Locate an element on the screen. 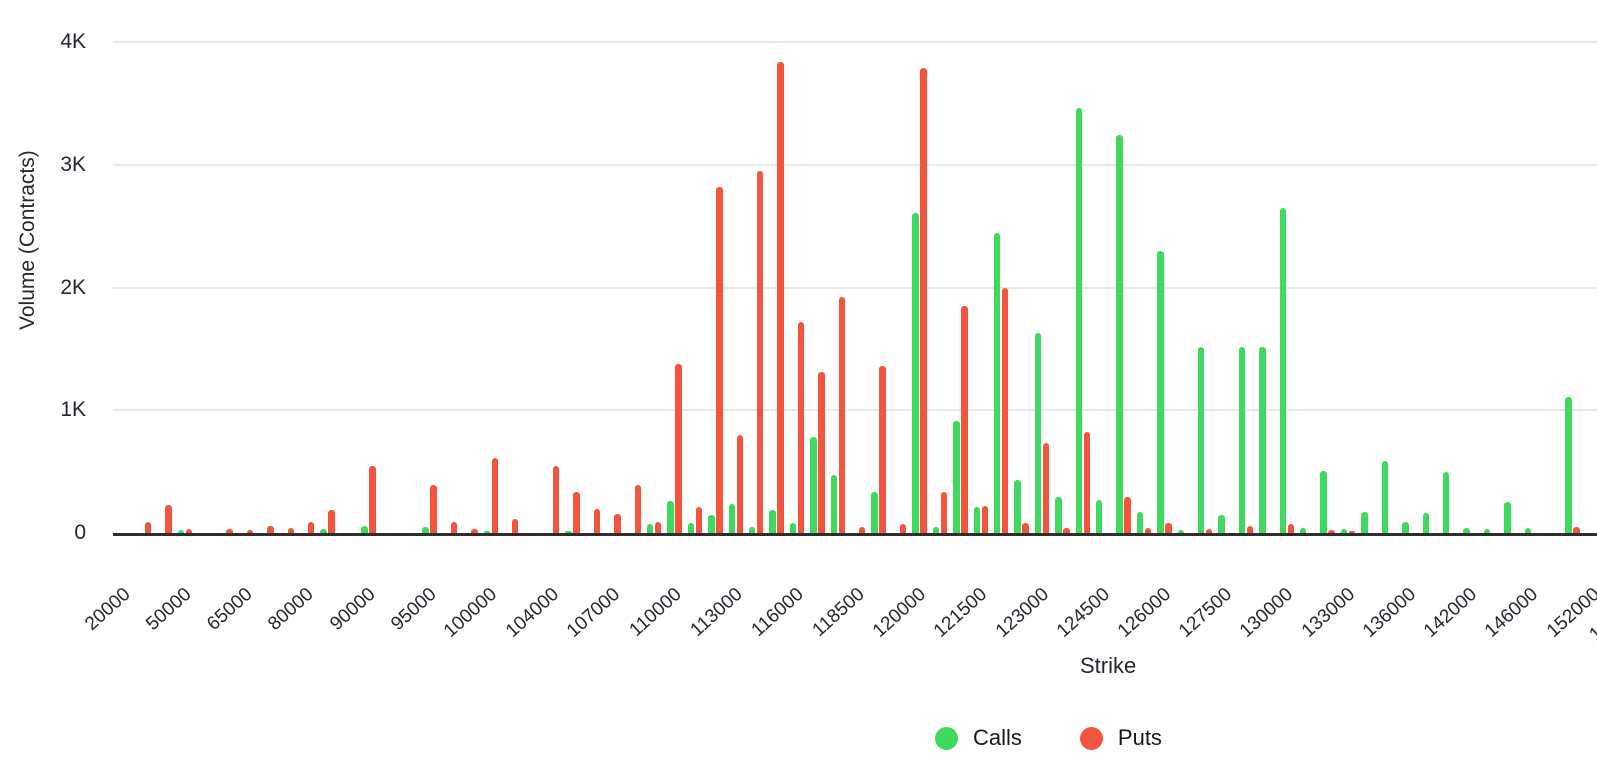  legend-item-puts: Puts is located at coordinates (1120, 738).